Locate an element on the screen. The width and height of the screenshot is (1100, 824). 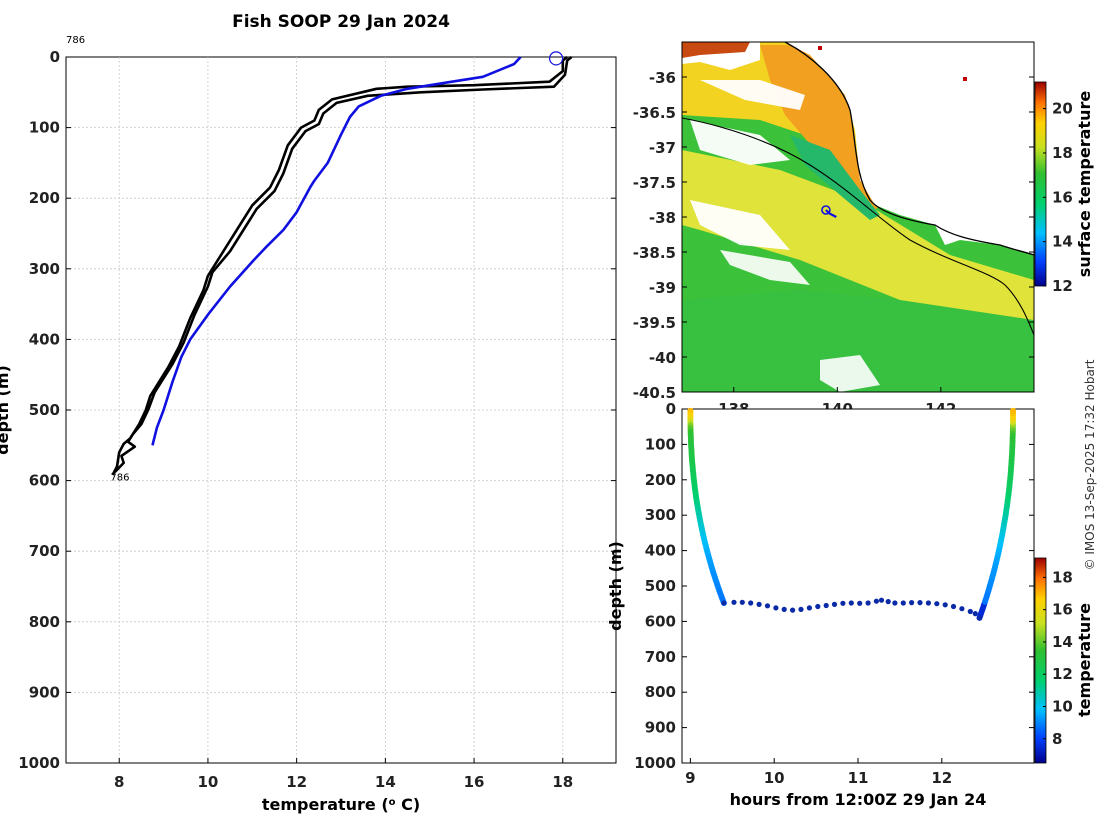
section-y-tick-label: 400 is located at coordinates (660, 551).